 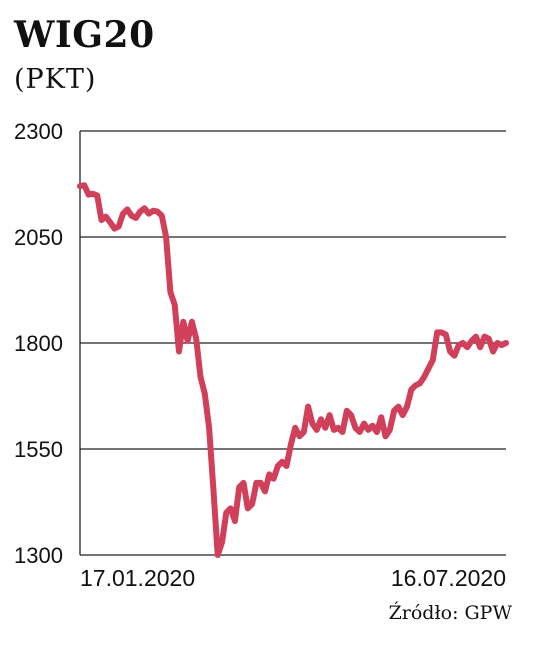 What do you see at coordinates (84, 35) in the screenshot?
I see `chart-title: WIG20` at bounding box center [84, 35].